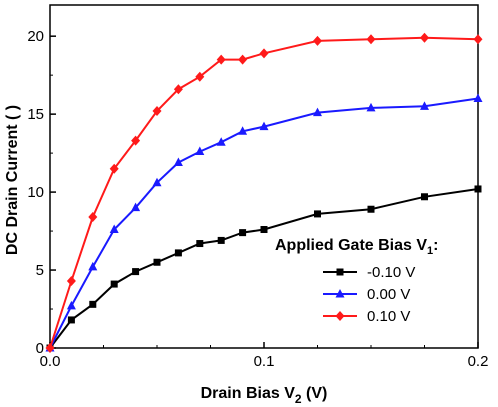 The width and height of the screenshot is (498, 407). What do you see at coordinates (478, 361) in the screenshot?
I see `x-tick-label: 0.2` at bounding box center [478, 361].